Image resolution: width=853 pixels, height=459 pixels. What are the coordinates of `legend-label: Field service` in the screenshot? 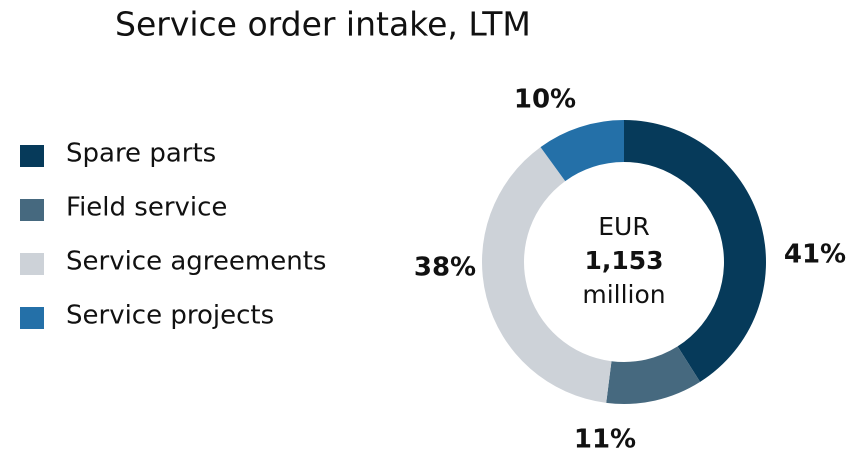 It's located at (146, 208).